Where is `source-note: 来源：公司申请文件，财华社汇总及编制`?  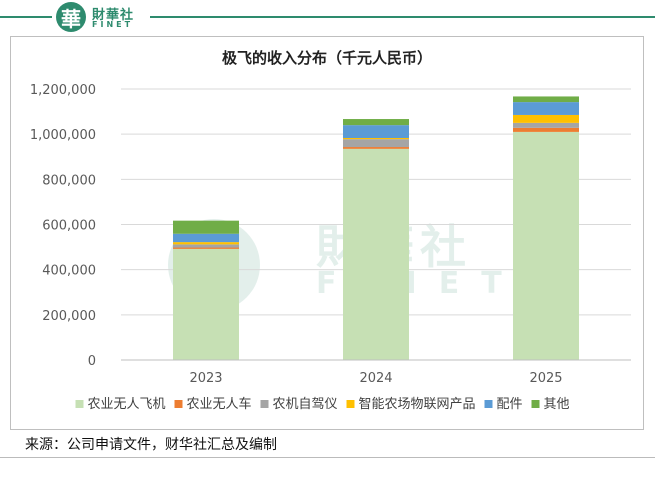
source-note: 来源：公司申请文件，财华社汇总及编制 is located at coordinates (151, 445).